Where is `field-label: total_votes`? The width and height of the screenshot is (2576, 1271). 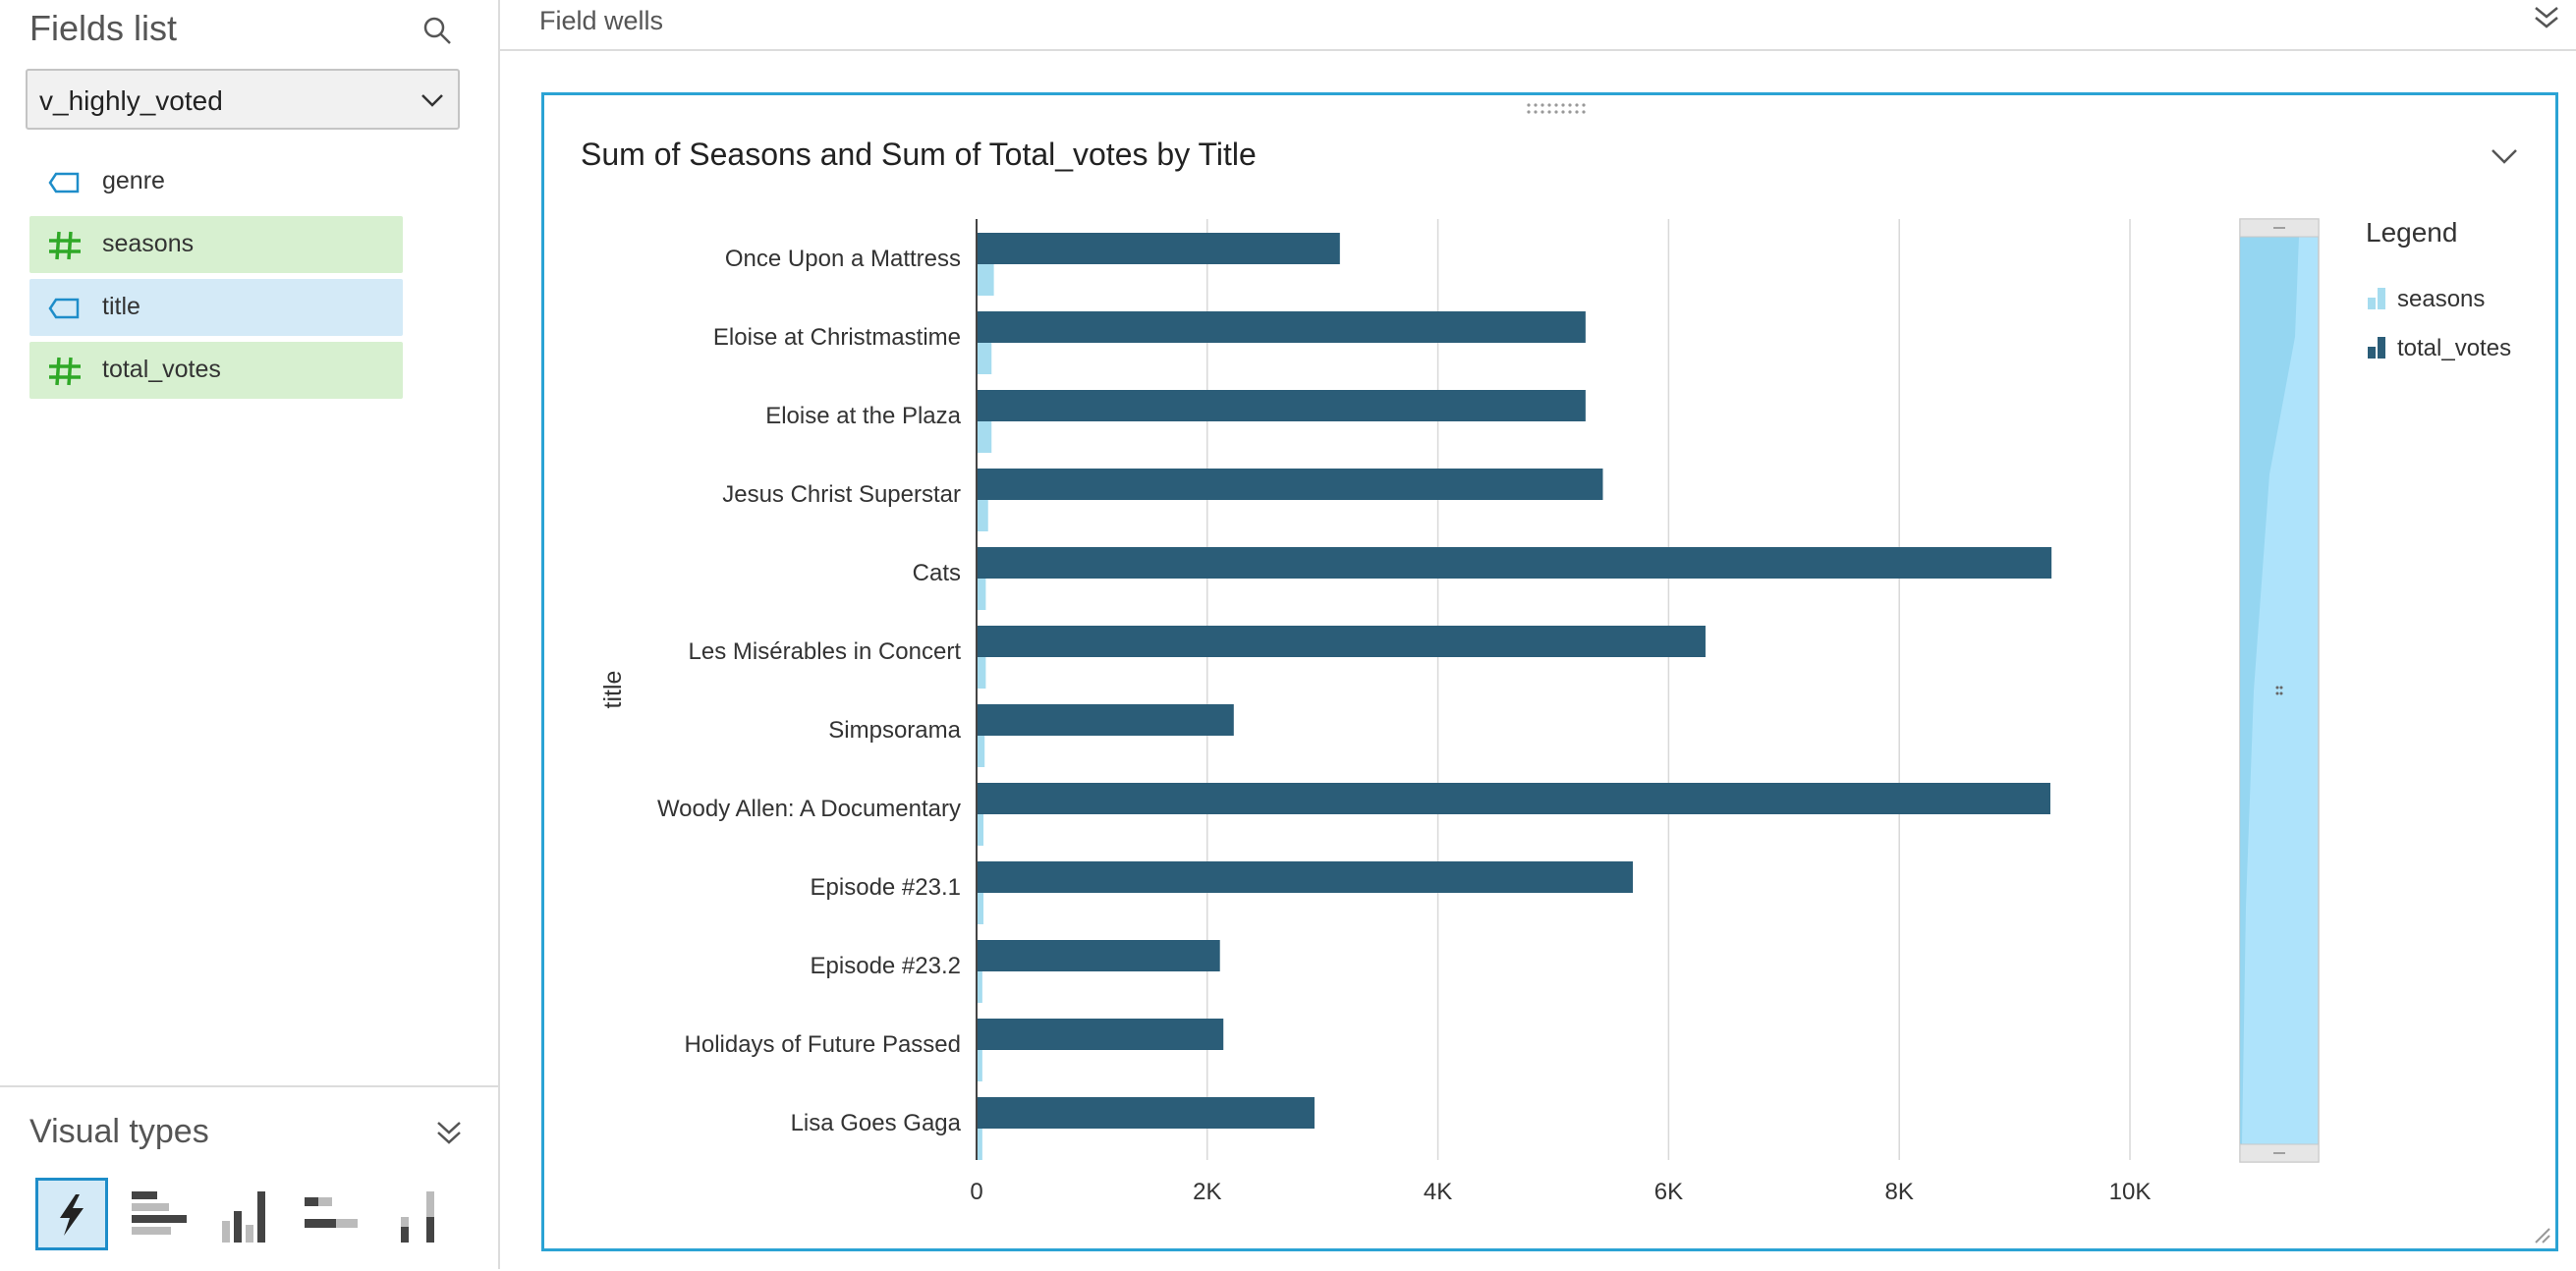
field-label: total_votes is located at coordinates (161, 369).